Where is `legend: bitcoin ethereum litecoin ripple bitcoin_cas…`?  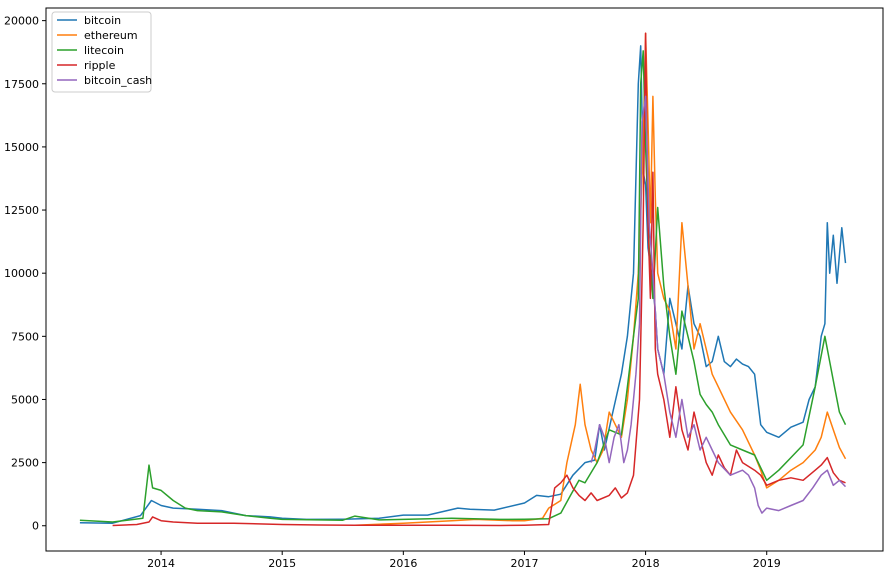
legend: bitcoin ethereum litecoin ripple bitcoin_cas… is located at coordinates (101, 52).